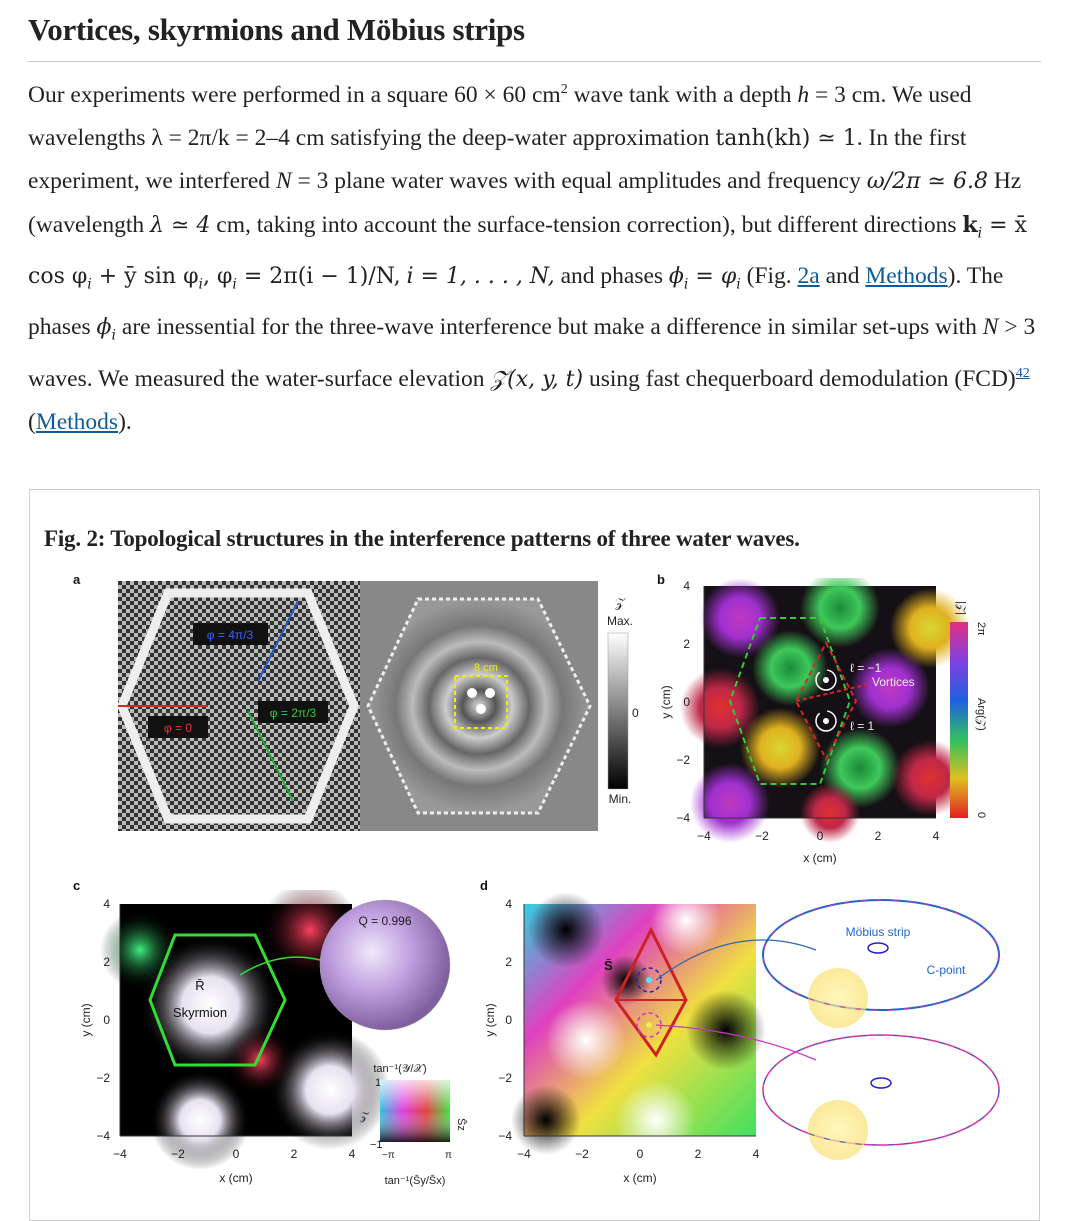 The height and width of the screenshot is (1221, 1071). I want to click on panel-b-axes: −4 −2 0 2 4 x (cm) 4 2 0 −2 −4 y (cm), so click(800, 722).